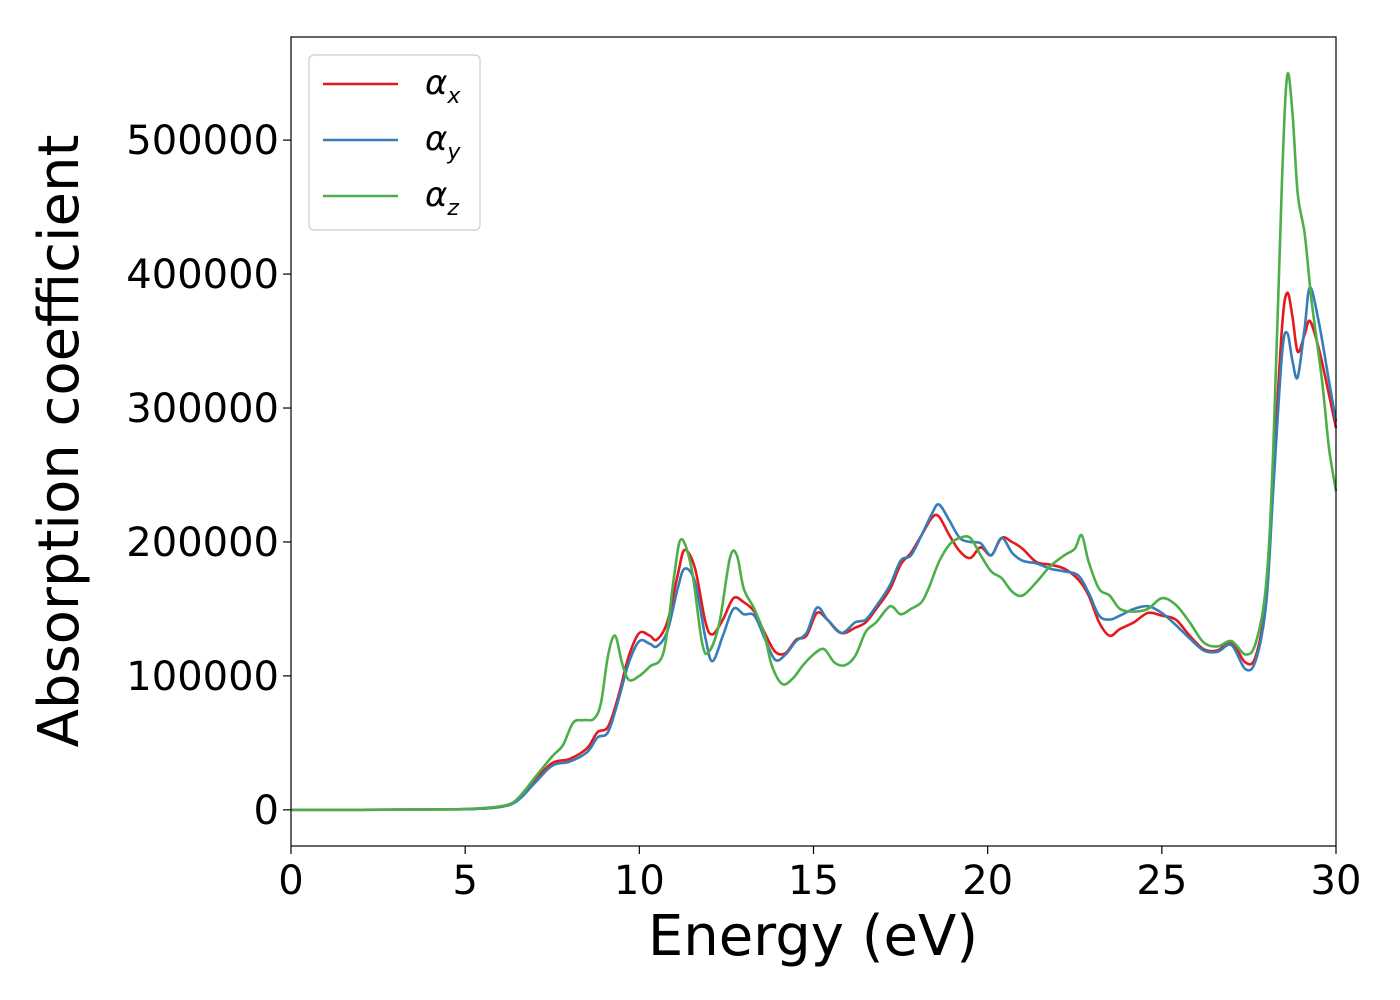 The width and height of the screenshot is (1400, 1000). I want to click on y-axis-title: Absorption coefficient, so click(59, 441).